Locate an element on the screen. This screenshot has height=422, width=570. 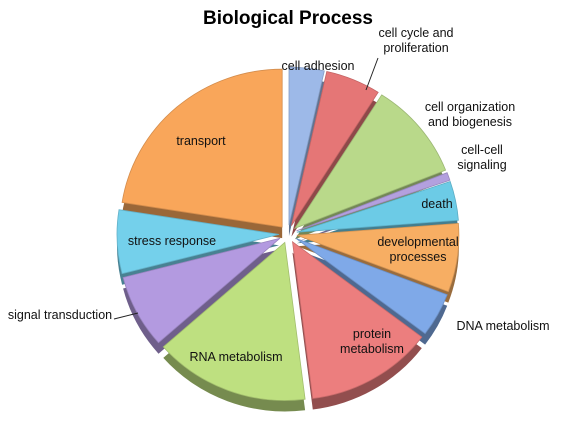
pie-slice-transport is located at coordinates (202, 148).